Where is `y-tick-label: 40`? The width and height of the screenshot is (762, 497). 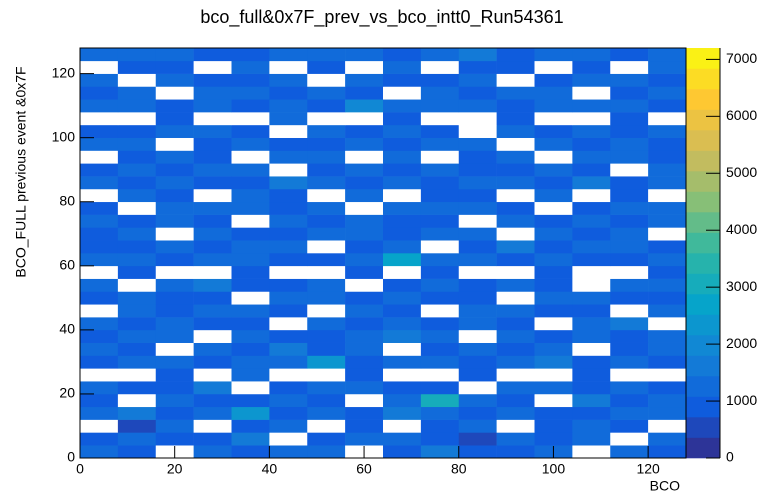 y-tick-label: 40 is located at coordinates (67, 329).